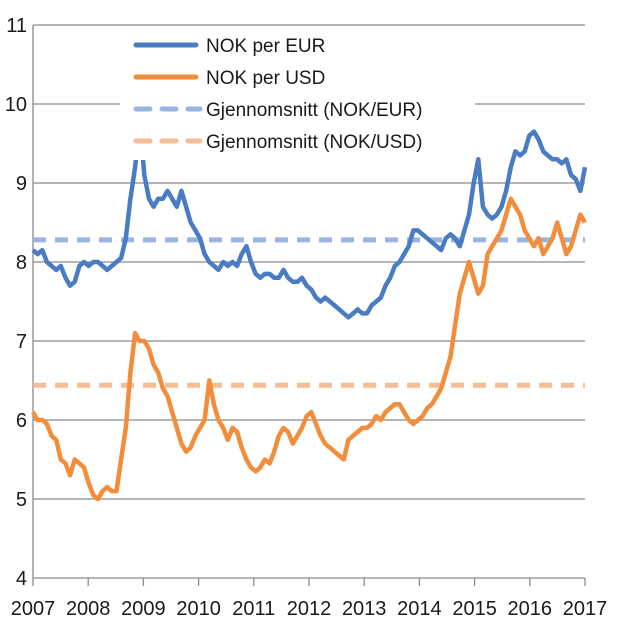 The height and width of the screenshot is (632, 620). Describe the element at coordinates (253, 609) in the screenshot. I see `x-tick-label: 2011` at that location.